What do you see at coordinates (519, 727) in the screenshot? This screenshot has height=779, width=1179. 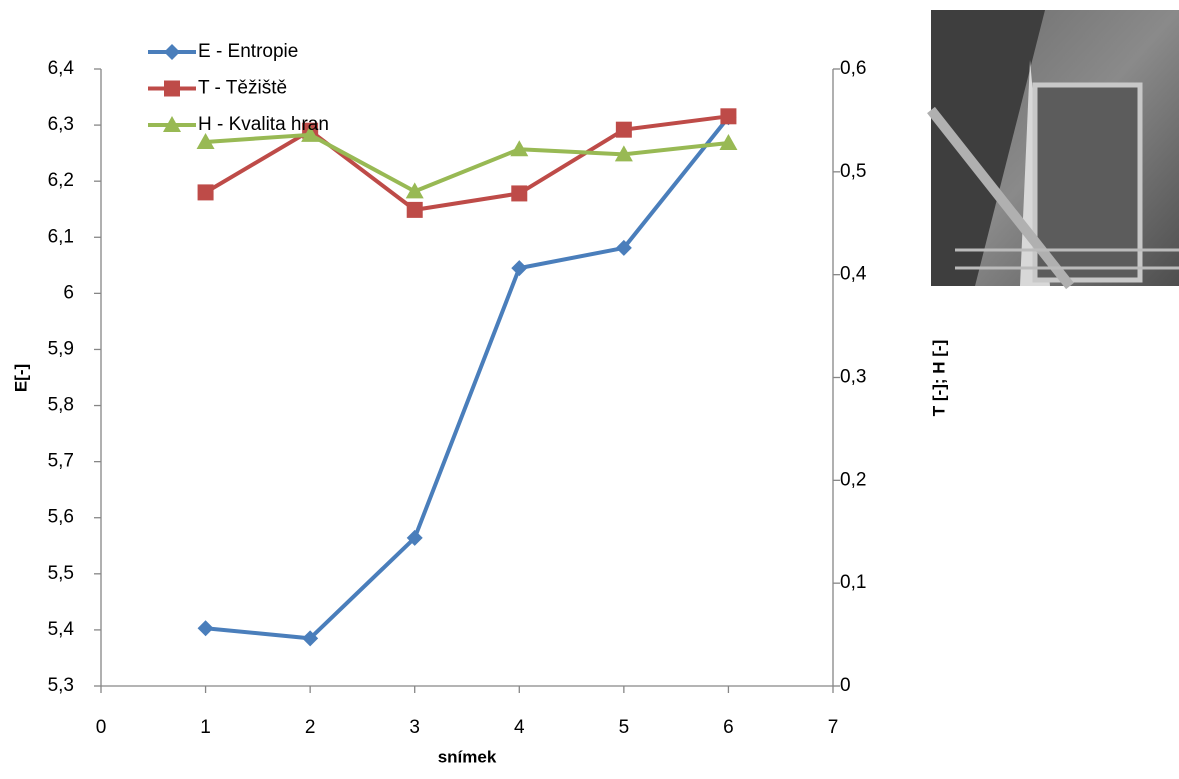 I see `x-tick-label: 4` at bounding box center [519, 727].